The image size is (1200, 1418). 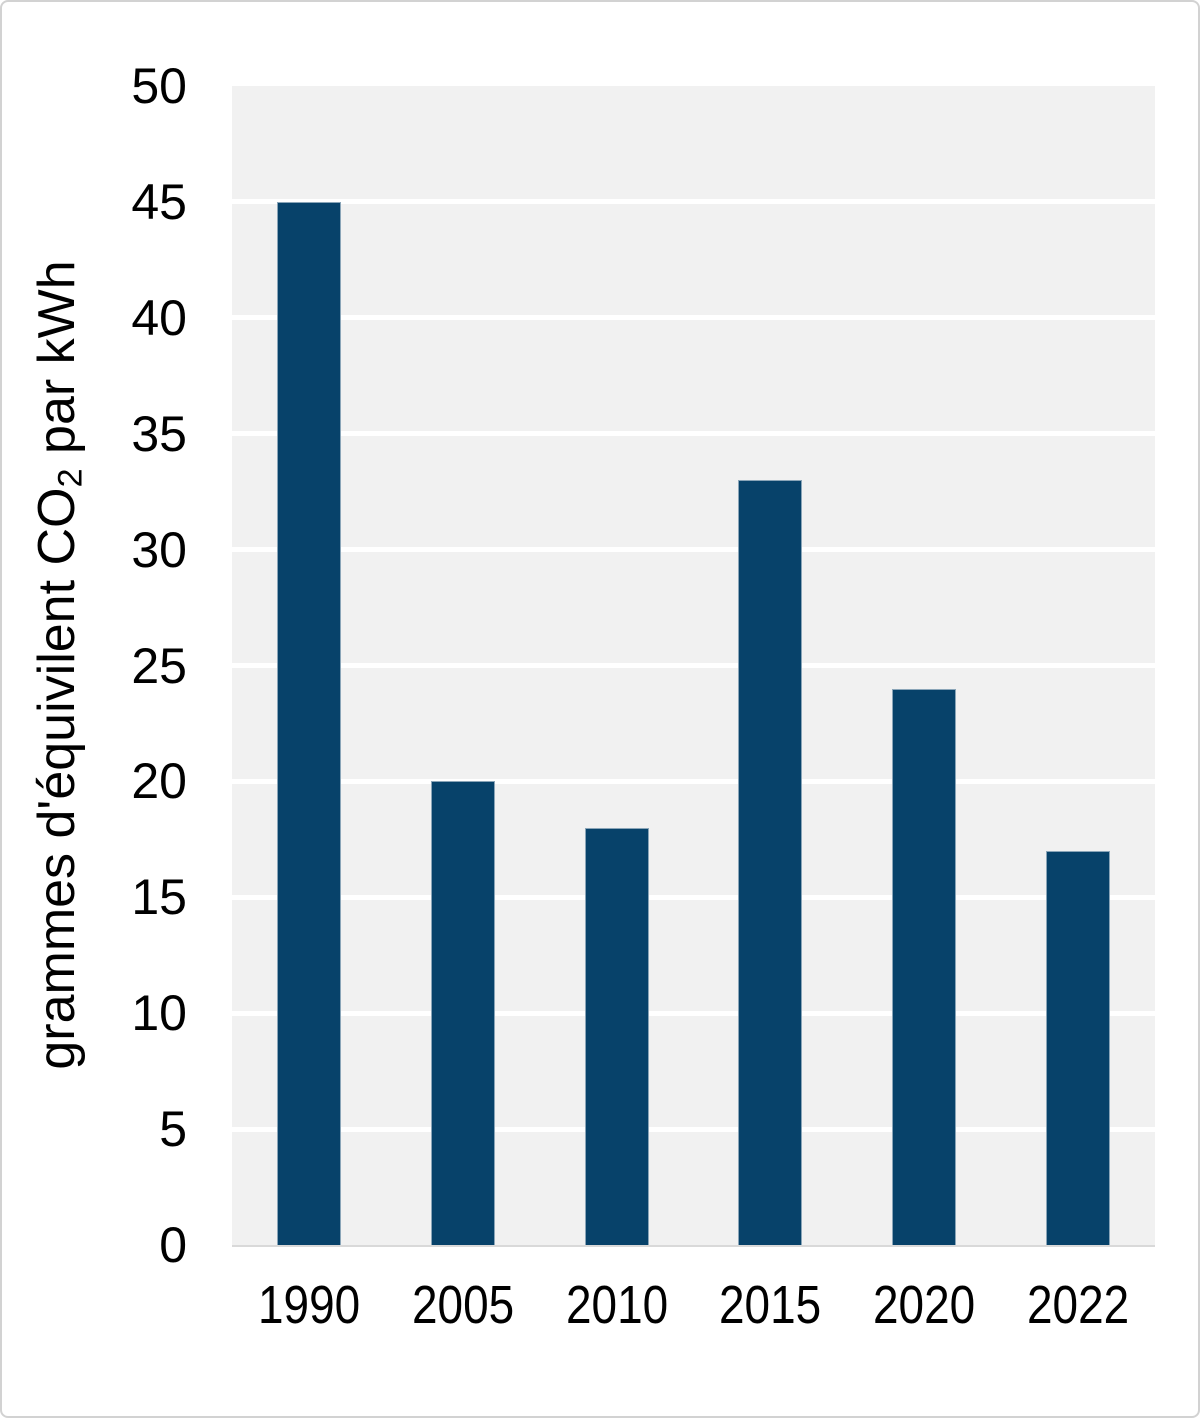 What do you see at coordinates (308, 723) in the screenshot?
I see `bar-1990` at bounding box center [308, 723].